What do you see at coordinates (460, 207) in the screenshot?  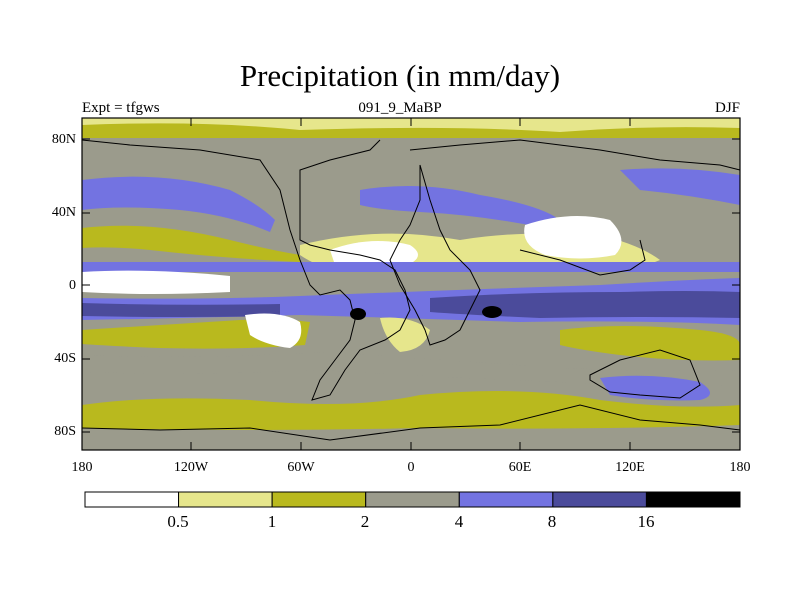 I see `atlantic-storm-track` at bounding box center [460, 207].